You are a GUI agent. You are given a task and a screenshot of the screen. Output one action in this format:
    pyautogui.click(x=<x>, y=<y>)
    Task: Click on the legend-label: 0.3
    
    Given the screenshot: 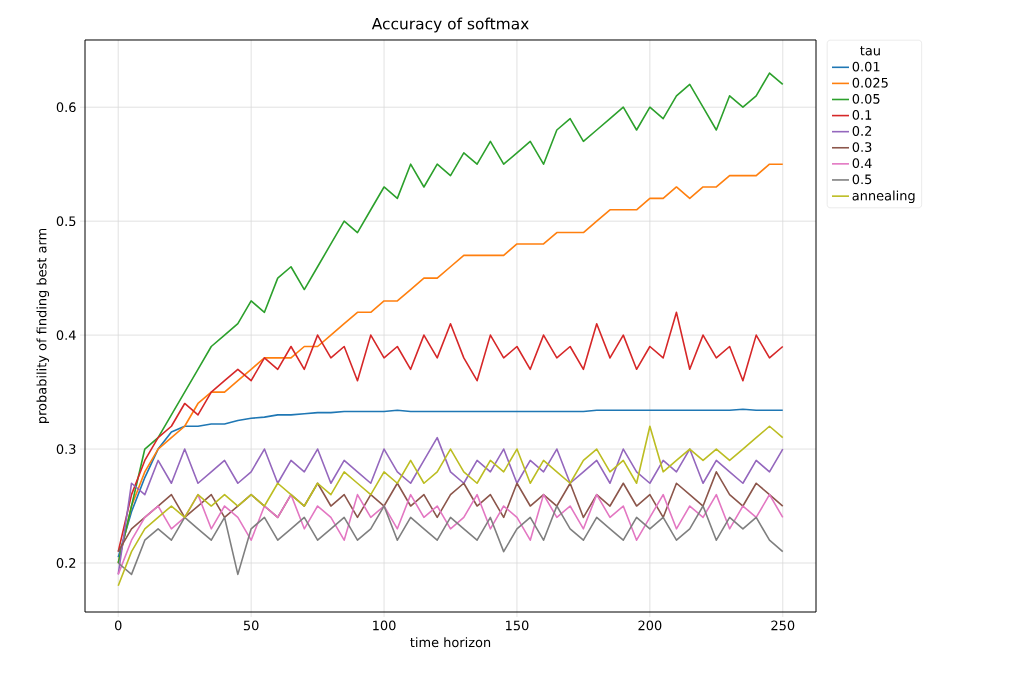 What is the action you would take?
    pyautogui.click(x=862, y=147)
    